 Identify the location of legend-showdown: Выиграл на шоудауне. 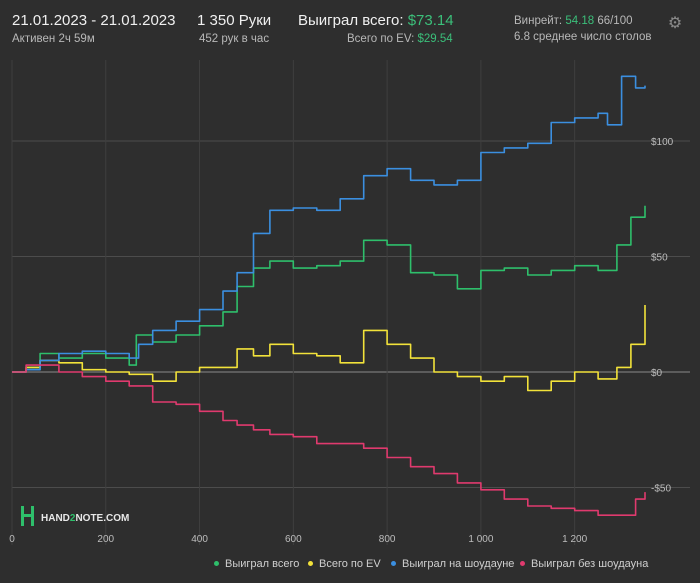
(452, 564).